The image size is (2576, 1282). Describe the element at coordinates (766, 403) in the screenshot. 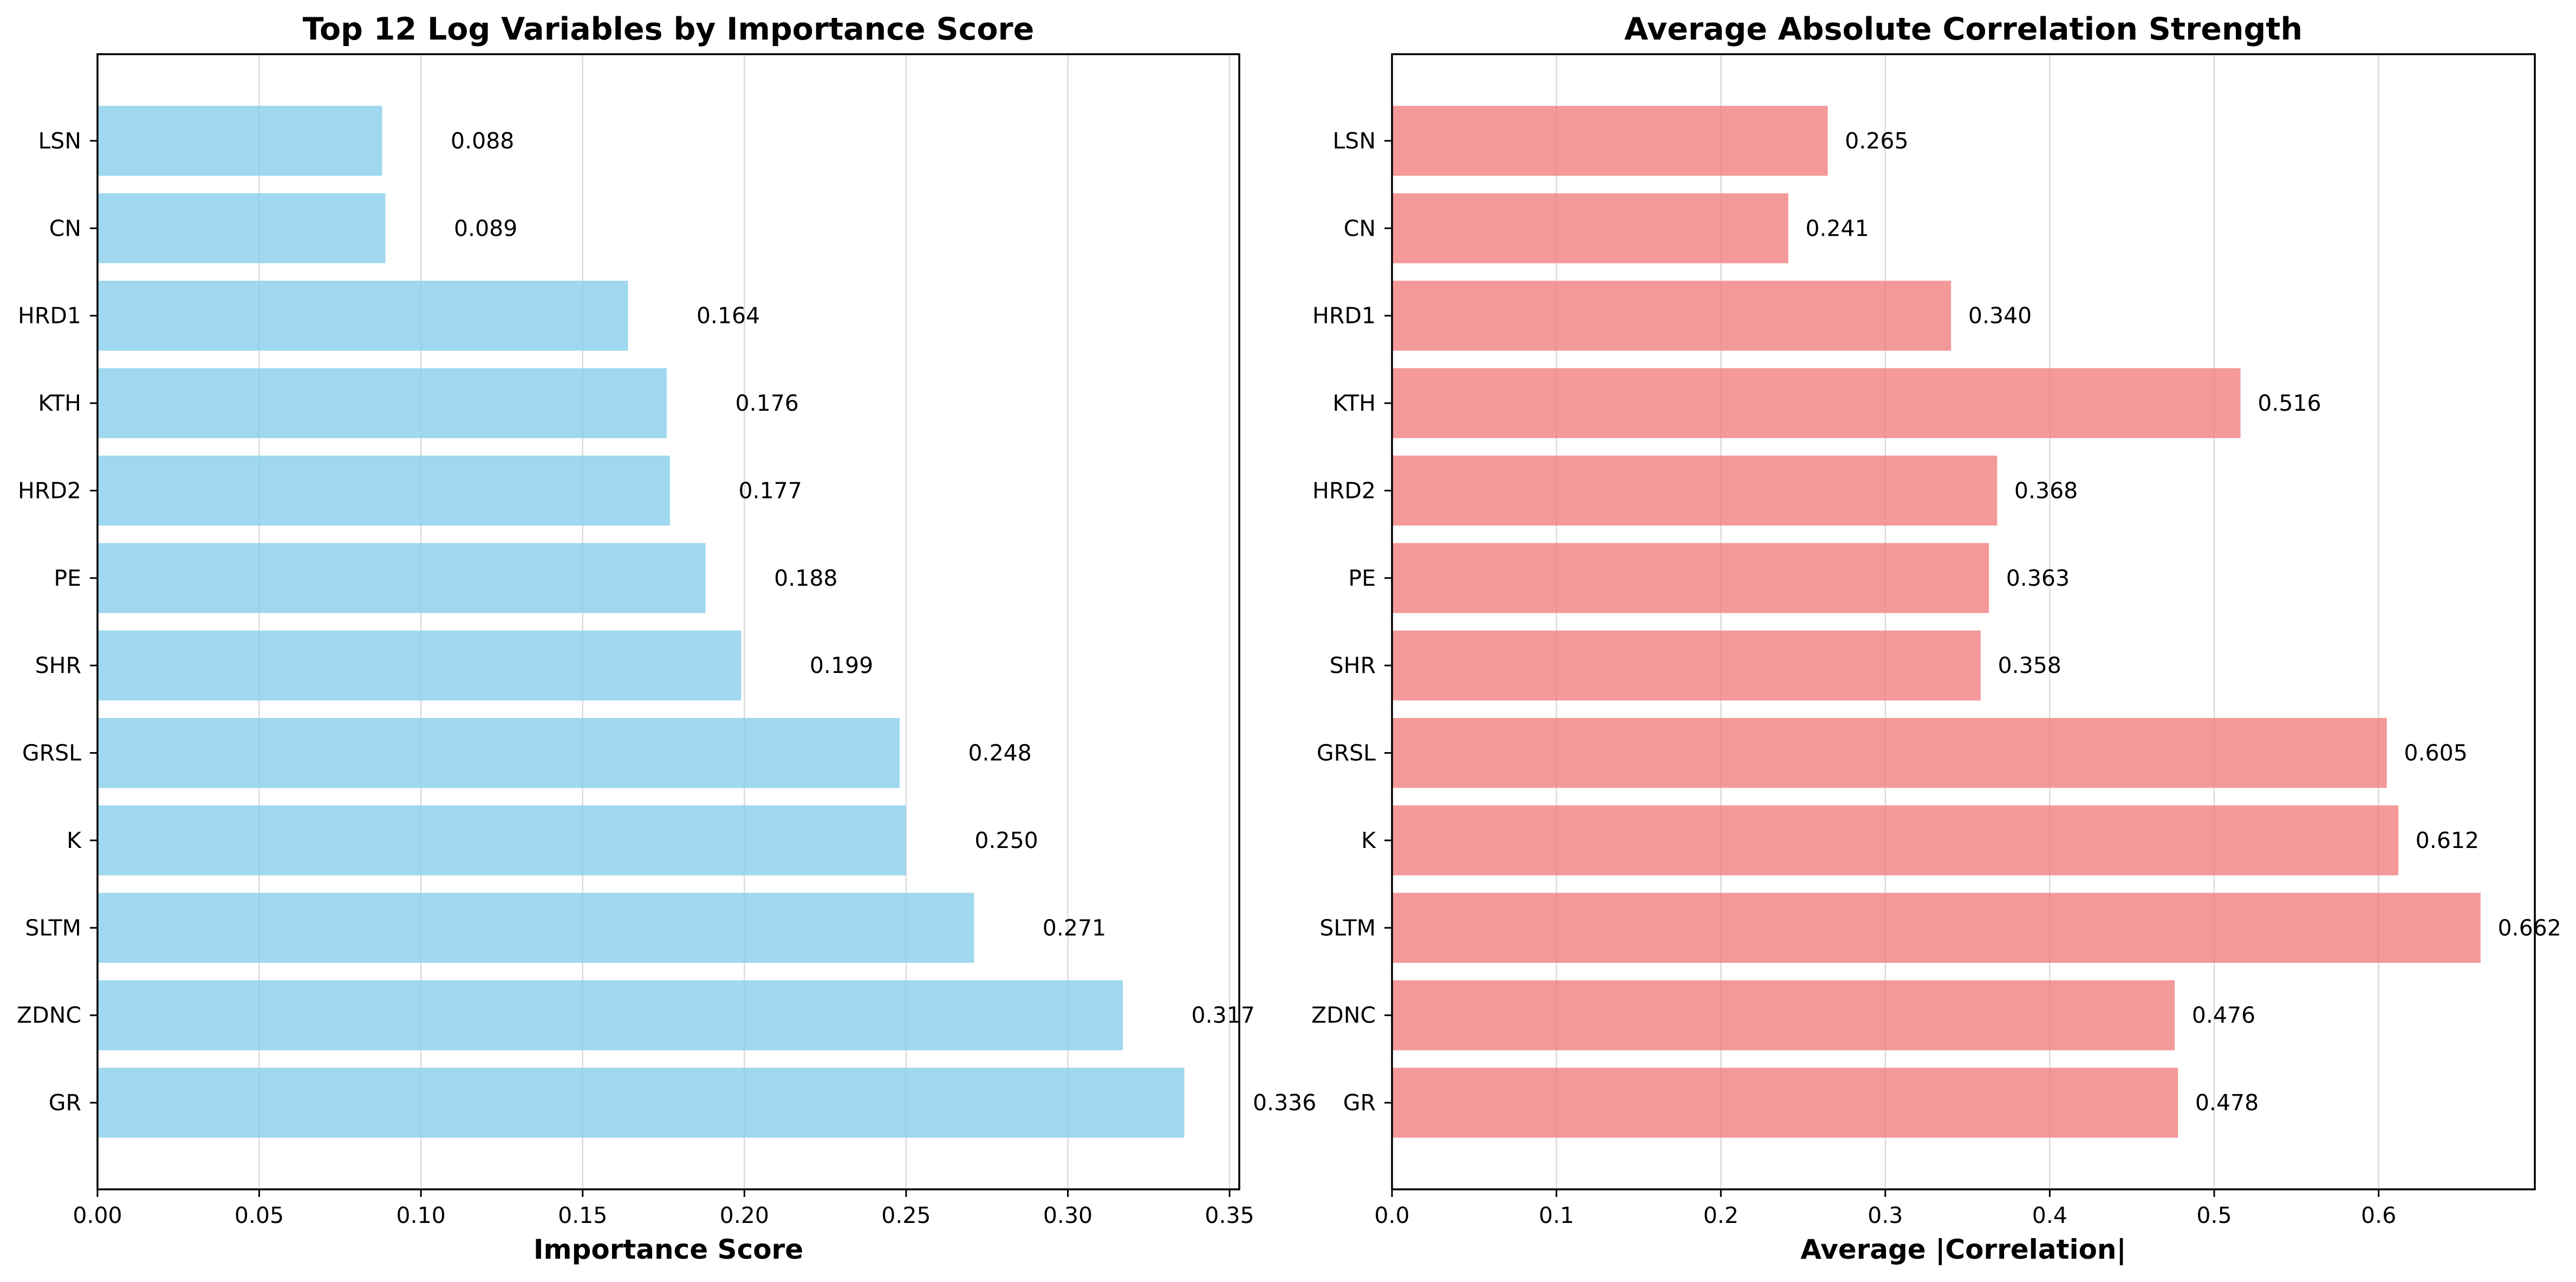

I see `importance-value-label: 0.176` at that location.